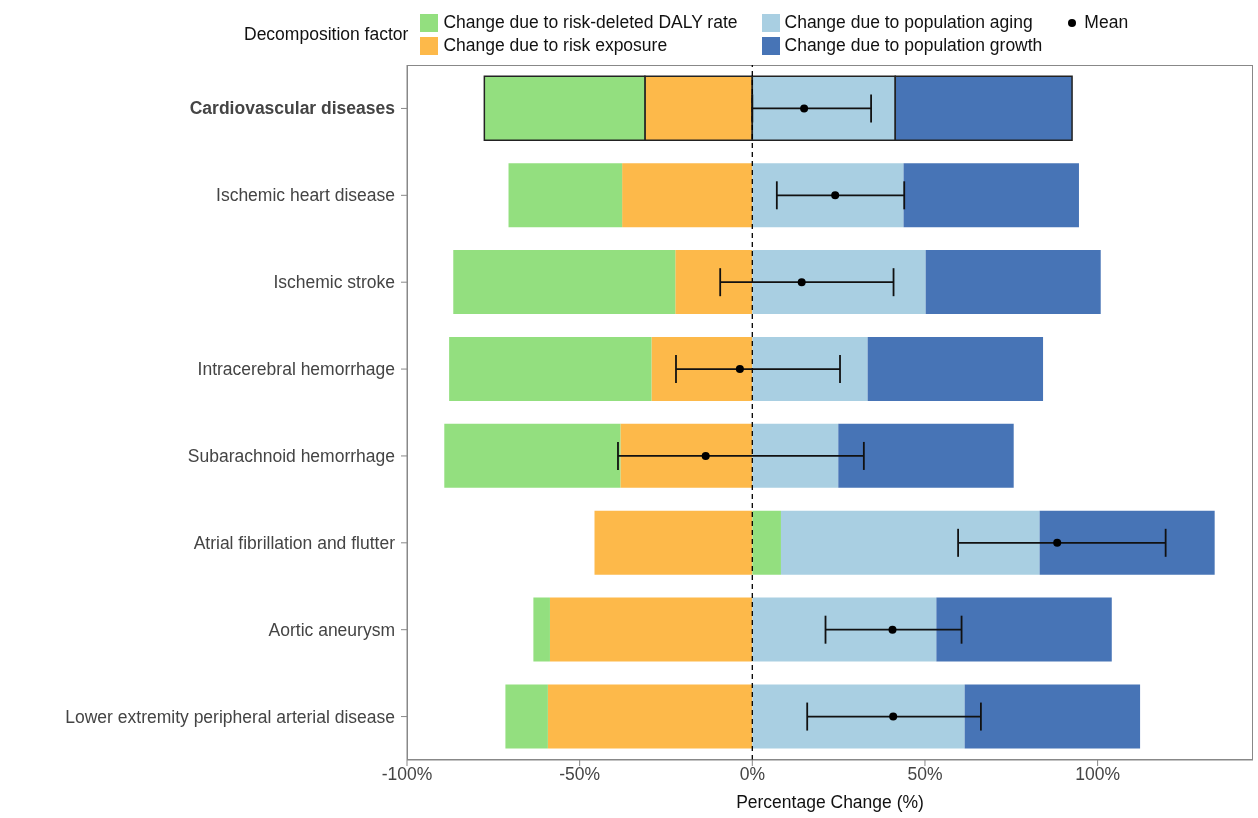 This screenshot has height=818, width=1258. What do you see at coordinates (908, 22) in the screenshot?
I see `legend-label: Change due to population aging` at bounding box center [908, 22].